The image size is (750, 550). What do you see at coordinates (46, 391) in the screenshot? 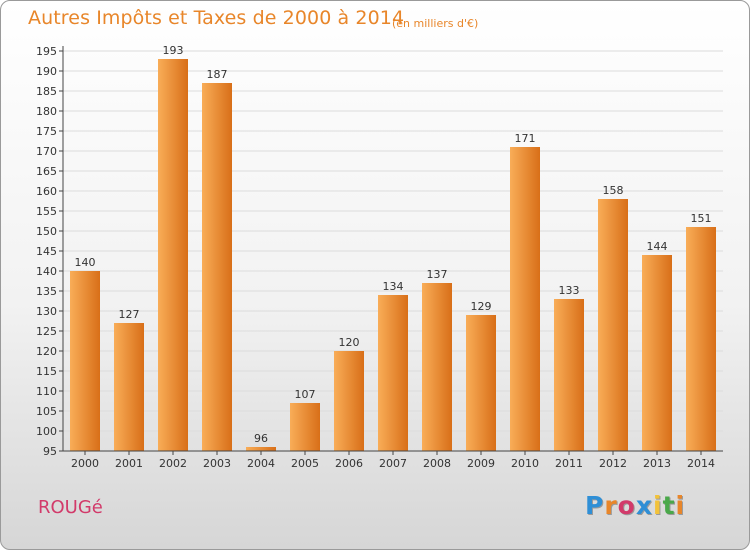
I see `y-tick-label: 110` at bounding box center [46, 391].